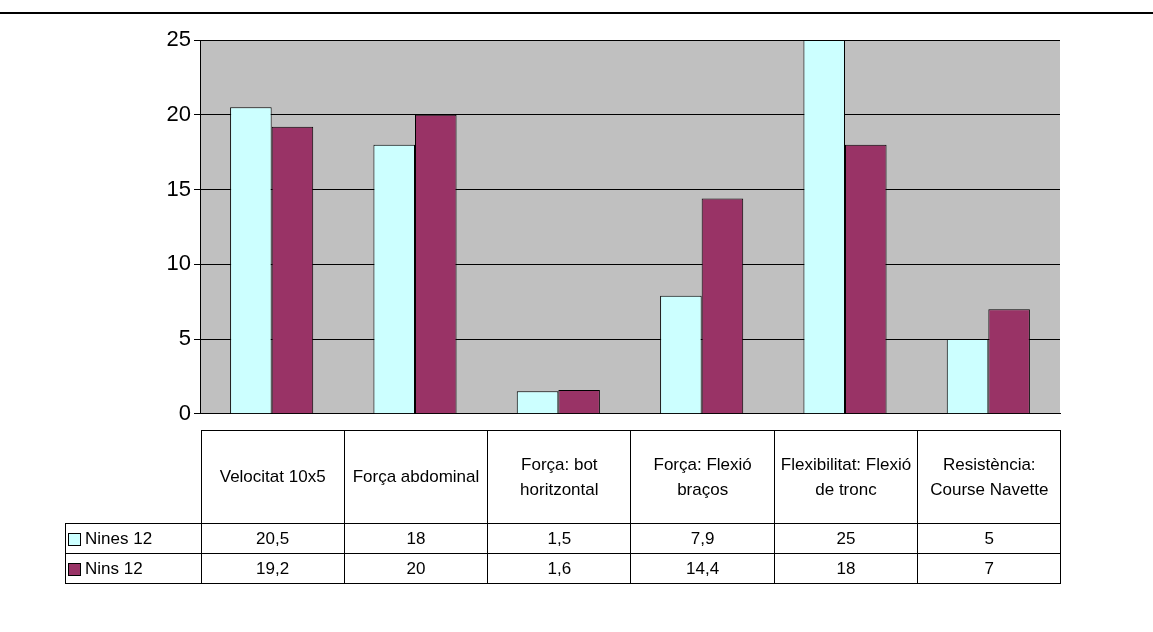  What do you see at coordinates (846, 538) in the screenshot?
I see `data-label: 25` at bounding box center [846, 538].